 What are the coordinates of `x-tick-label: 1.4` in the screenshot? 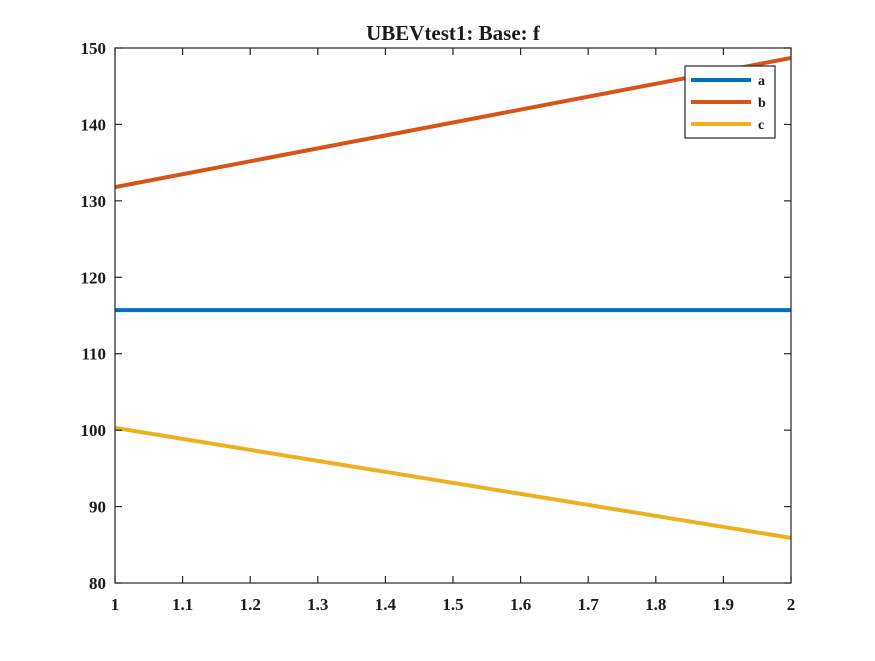 It's located at (386, 604).